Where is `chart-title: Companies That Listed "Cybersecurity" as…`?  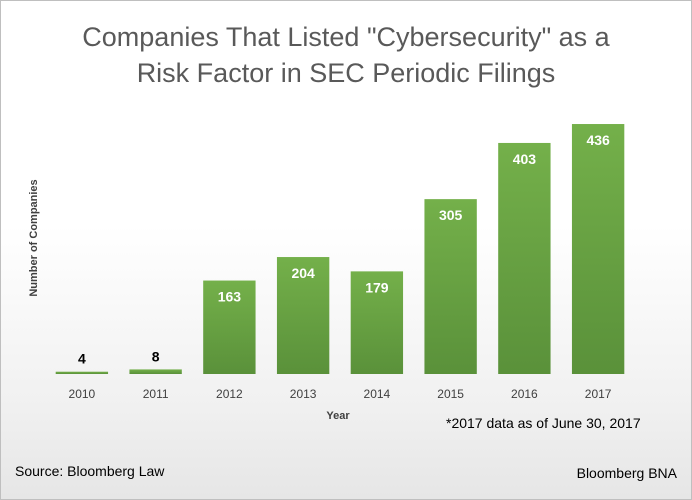 chart-title: Companies That Listed "Cybersecurity" as… is located at coordinates (346, 55).